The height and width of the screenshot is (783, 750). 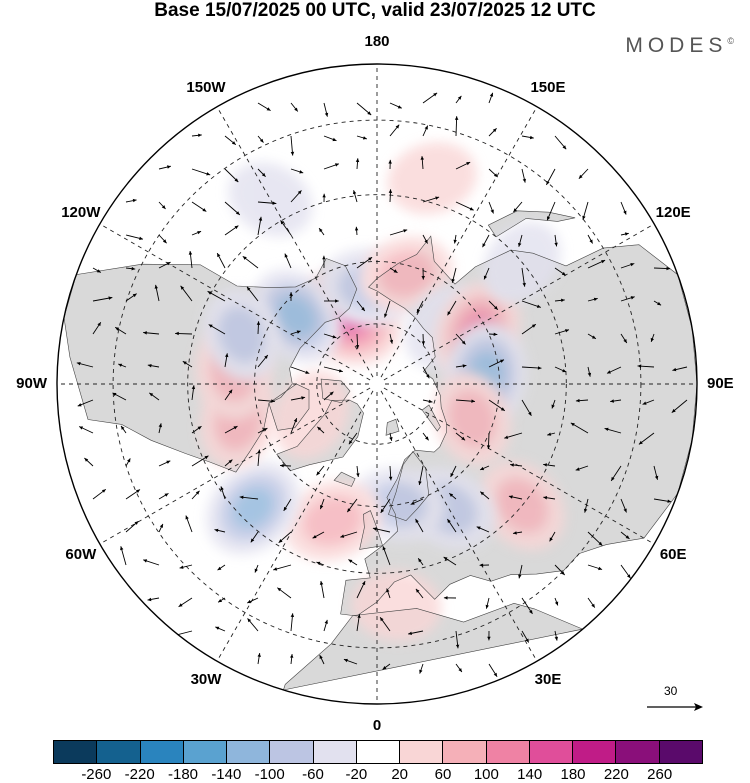 I want to click on legend-tick-label: 100, so click(x=486, y=774).